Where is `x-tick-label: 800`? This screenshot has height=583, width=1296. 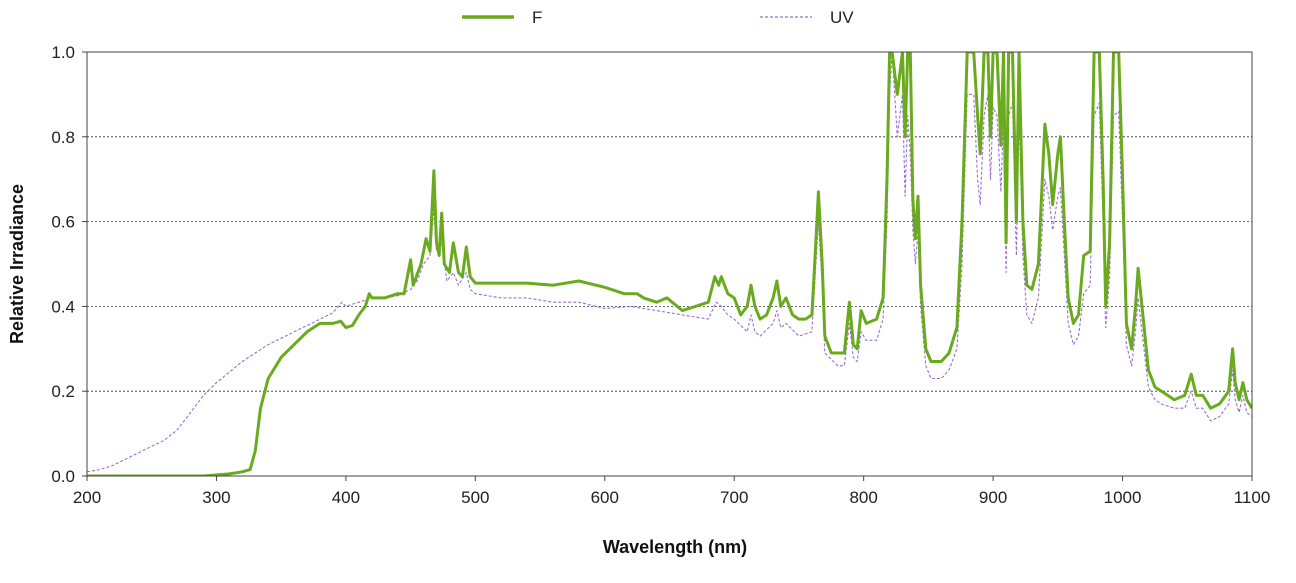
x-tick-label: 800 is located at coordinates (863, 497).